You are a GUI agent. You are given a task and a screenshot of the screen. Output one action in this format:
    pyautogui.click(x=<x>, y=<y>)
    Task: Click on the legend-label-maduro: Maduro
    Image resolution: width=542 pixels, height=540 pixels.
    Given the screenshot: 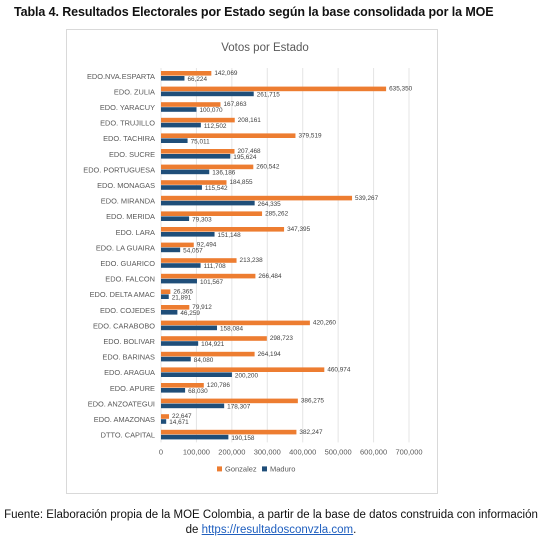 What is the action you would take?
    pyautogui.click(x=282, y=468)
    